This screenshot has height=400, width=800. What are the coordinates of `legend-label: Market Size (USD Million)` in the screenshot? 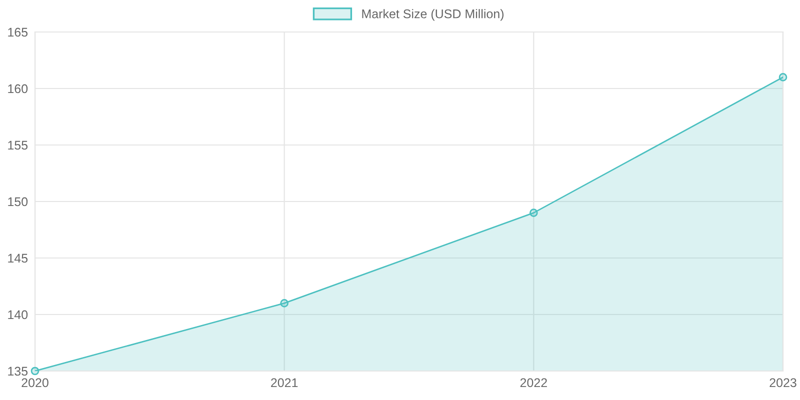 It's located at (433, 15).